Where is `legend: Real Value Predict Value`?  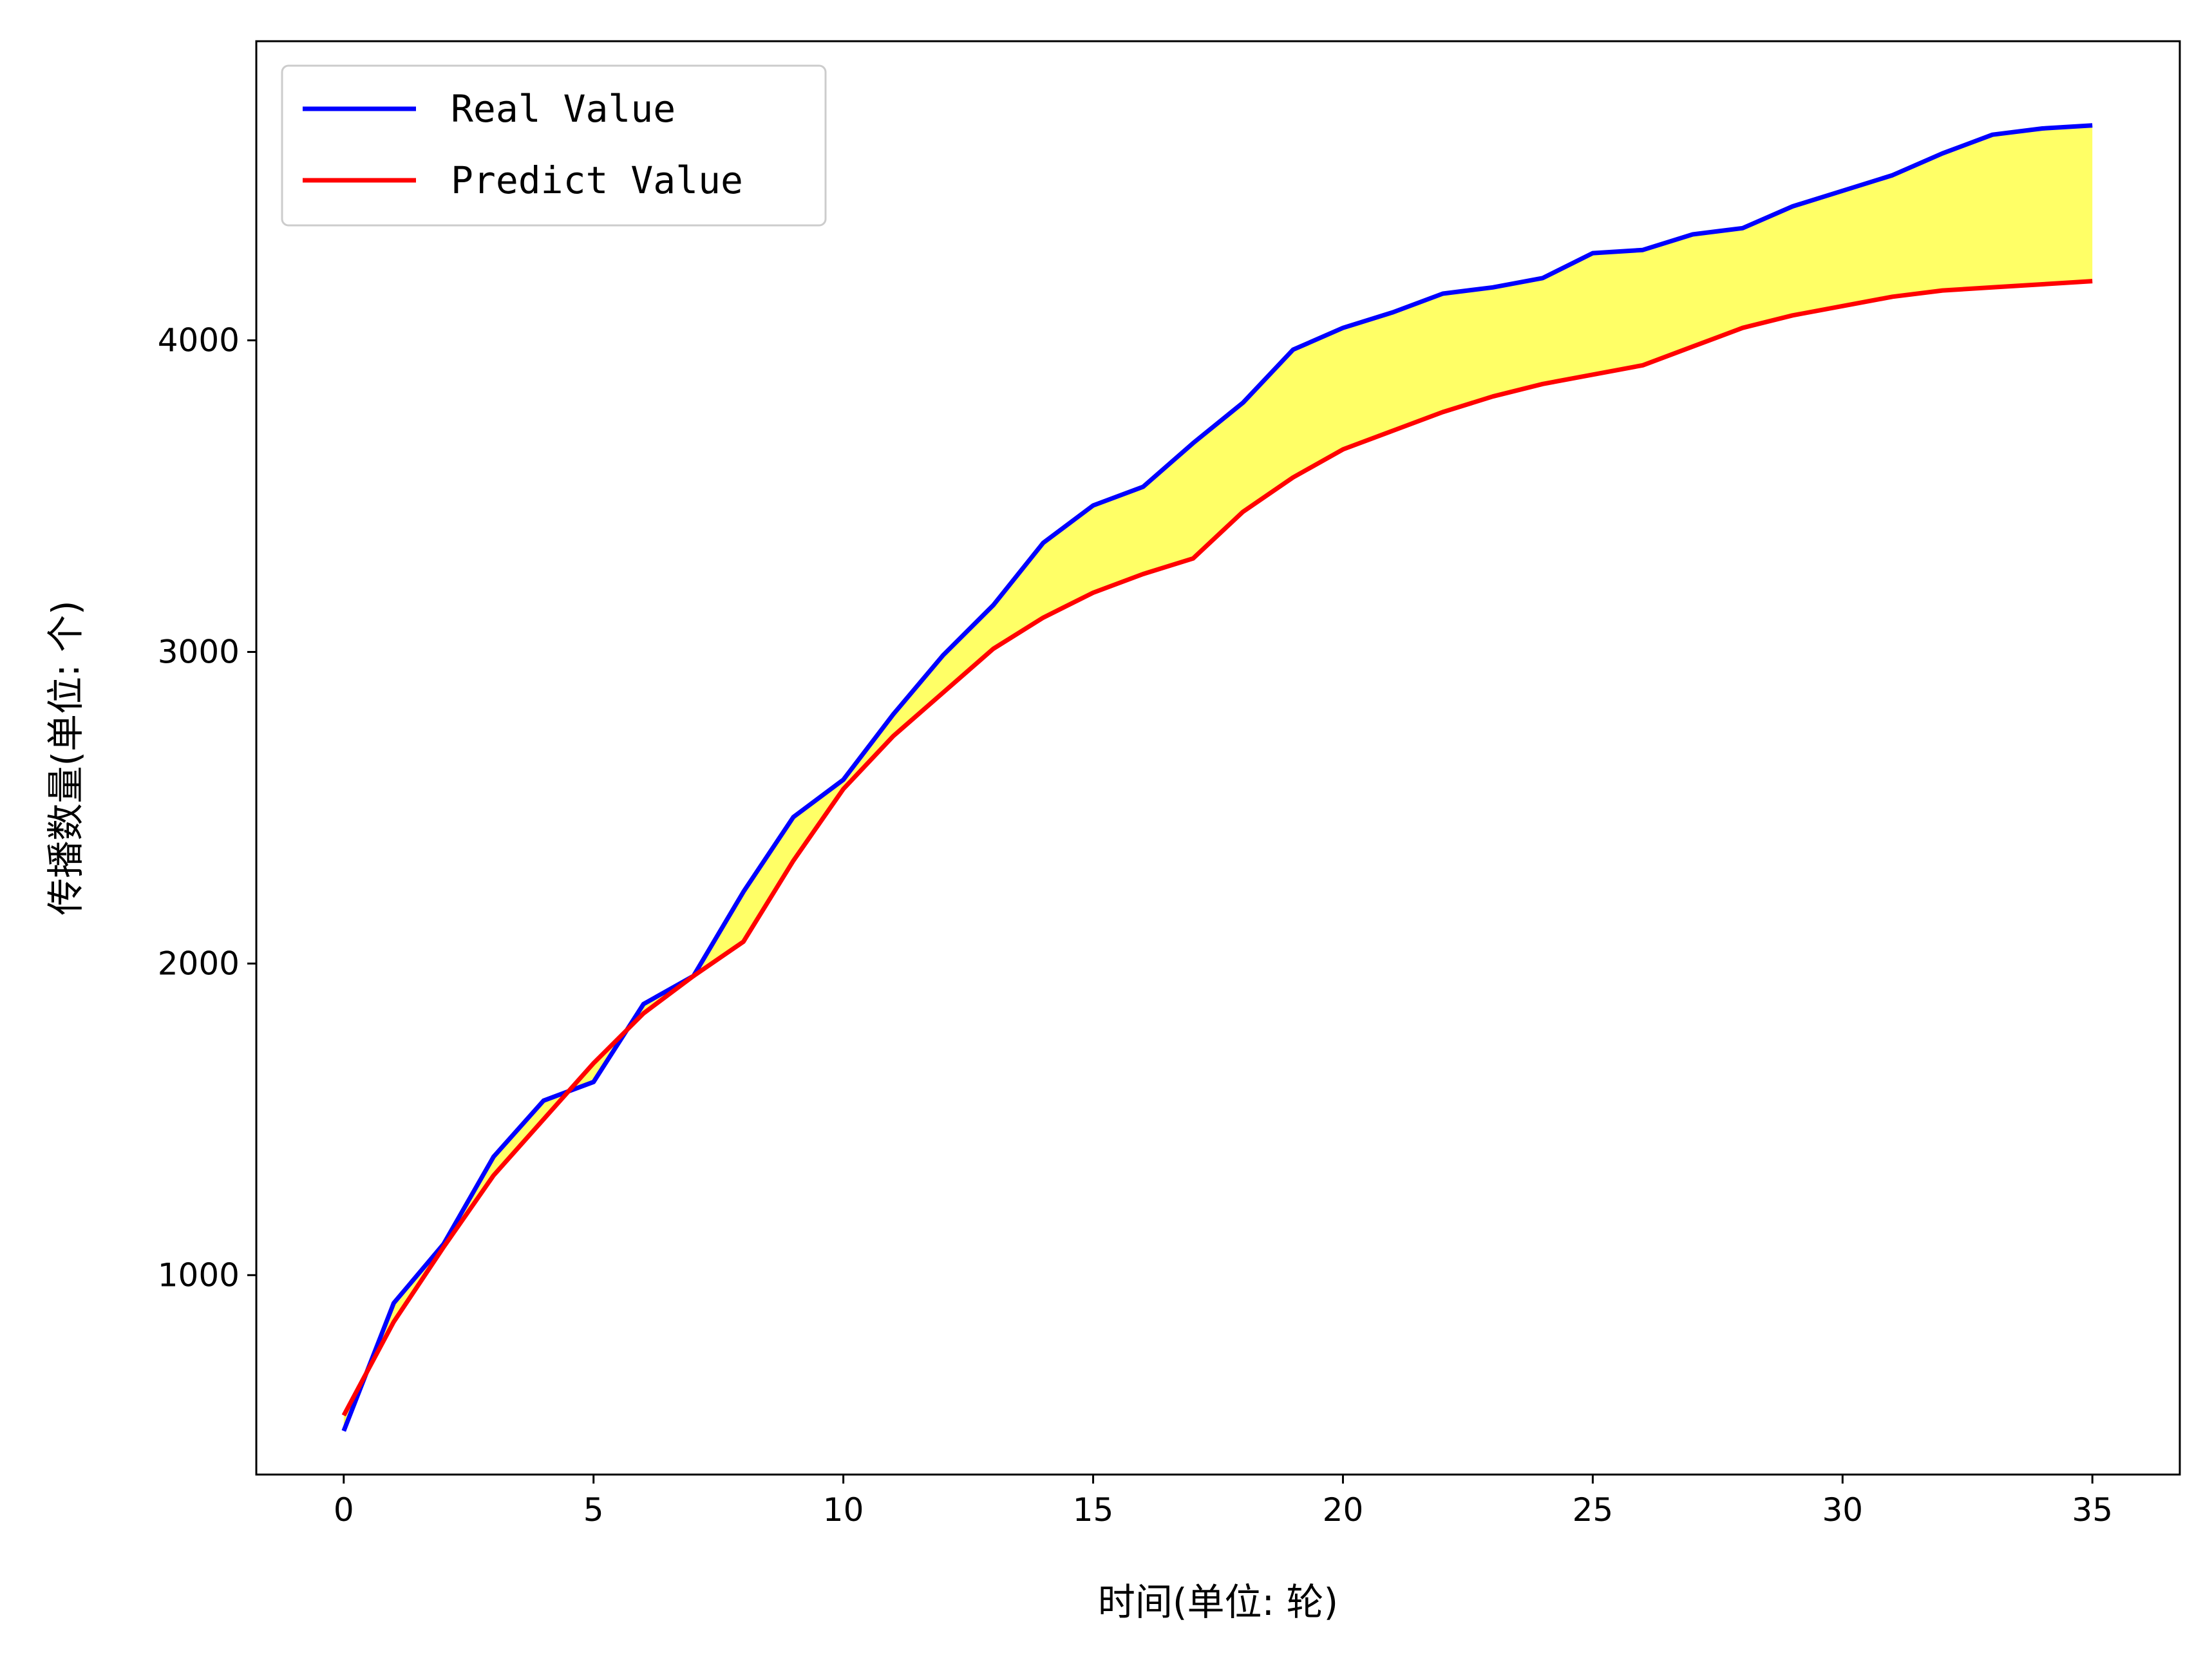
legend: Real Value Predict Value is located at coordinates (554, 145).